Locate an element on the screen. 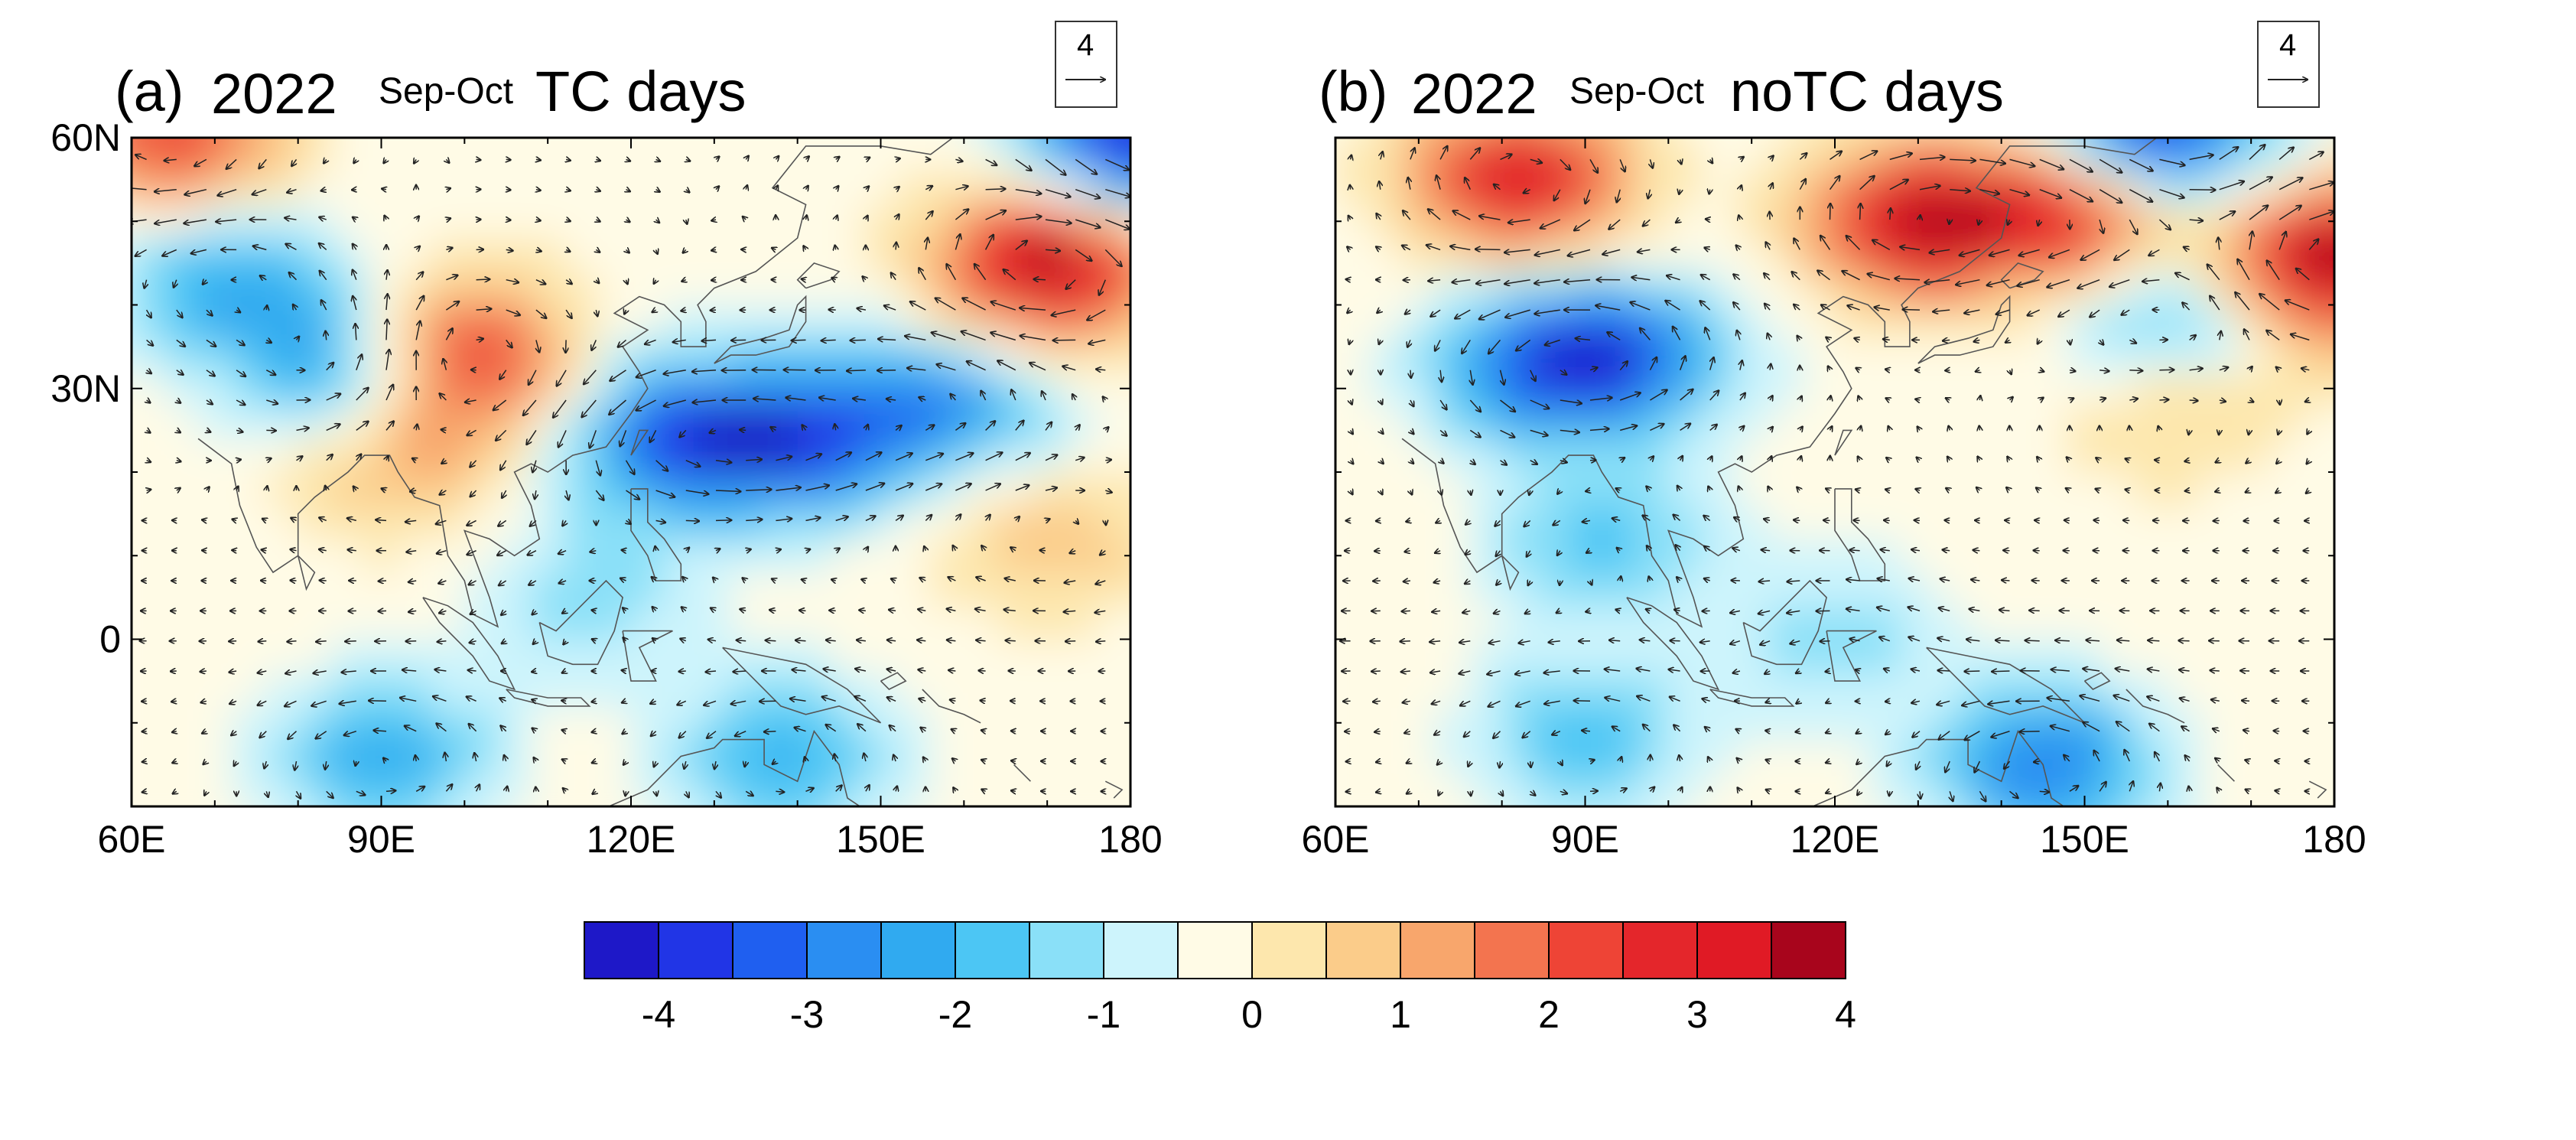 The image size is (2576, 1140). lon-tick-label-90E: 90E is located at coordinates (381, 840).